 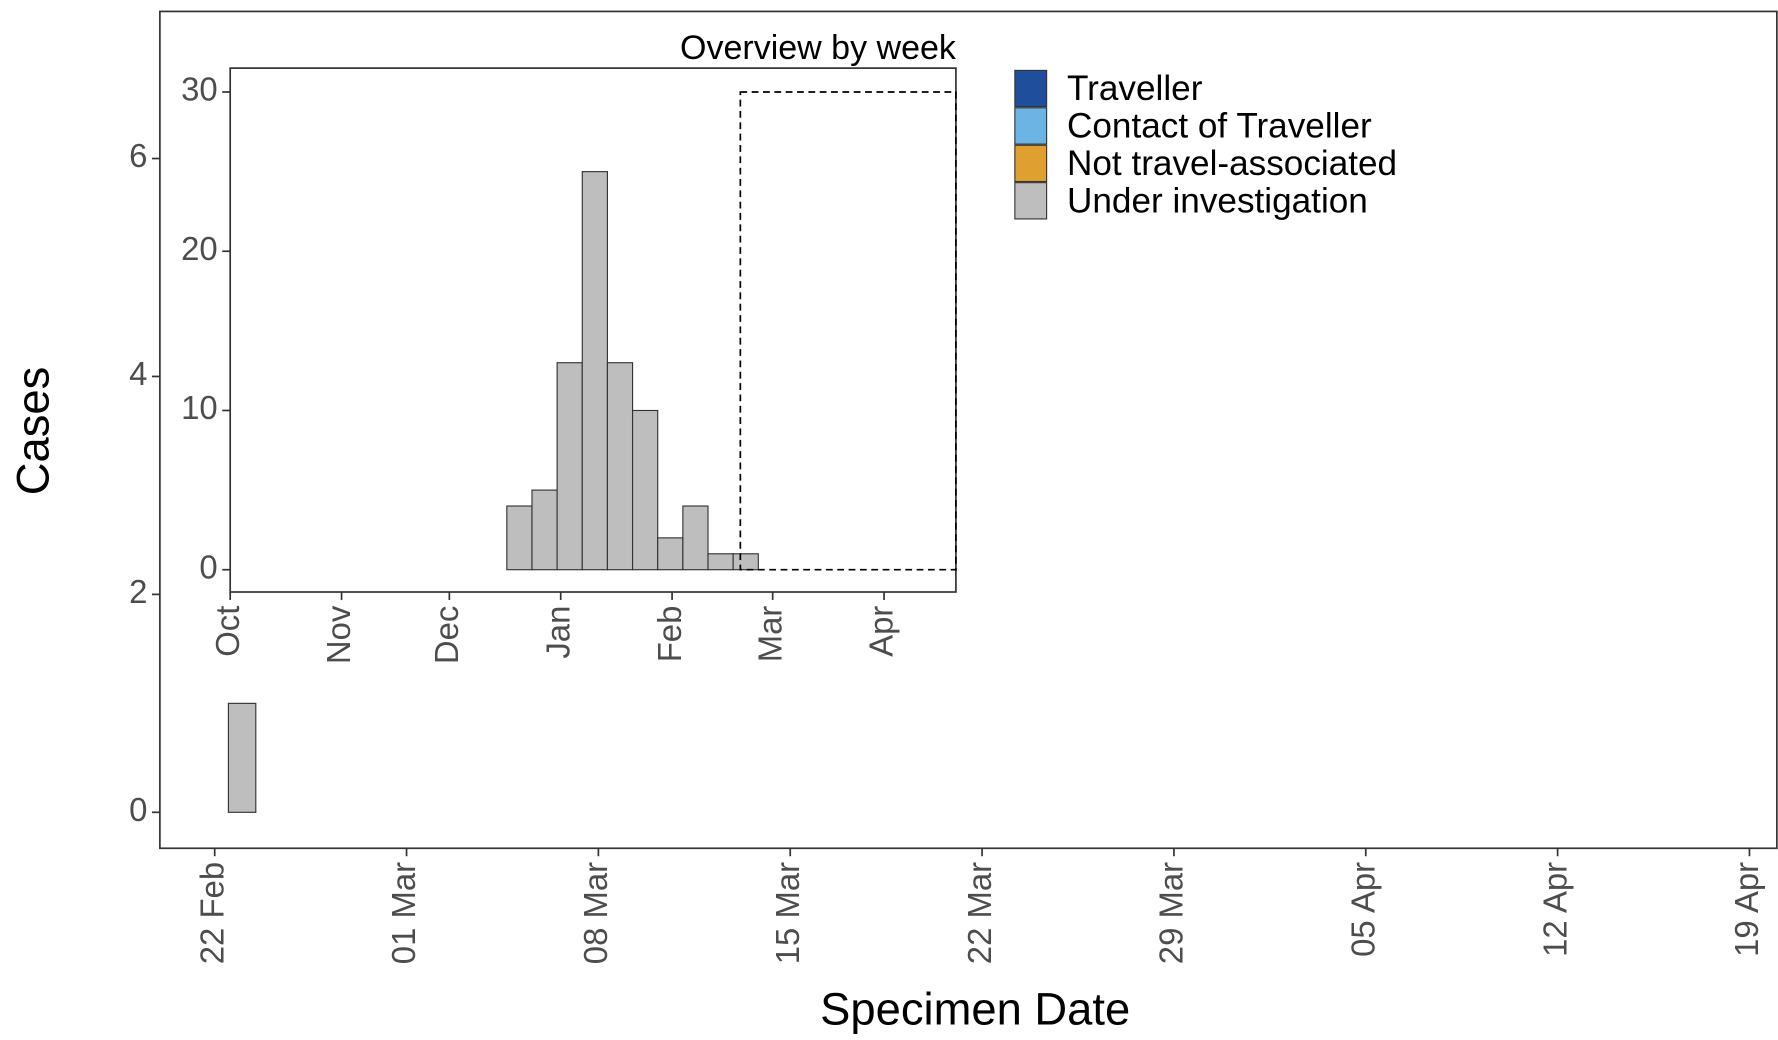 I want to click on y-tick-label: 10, so click(x=199, y=407).